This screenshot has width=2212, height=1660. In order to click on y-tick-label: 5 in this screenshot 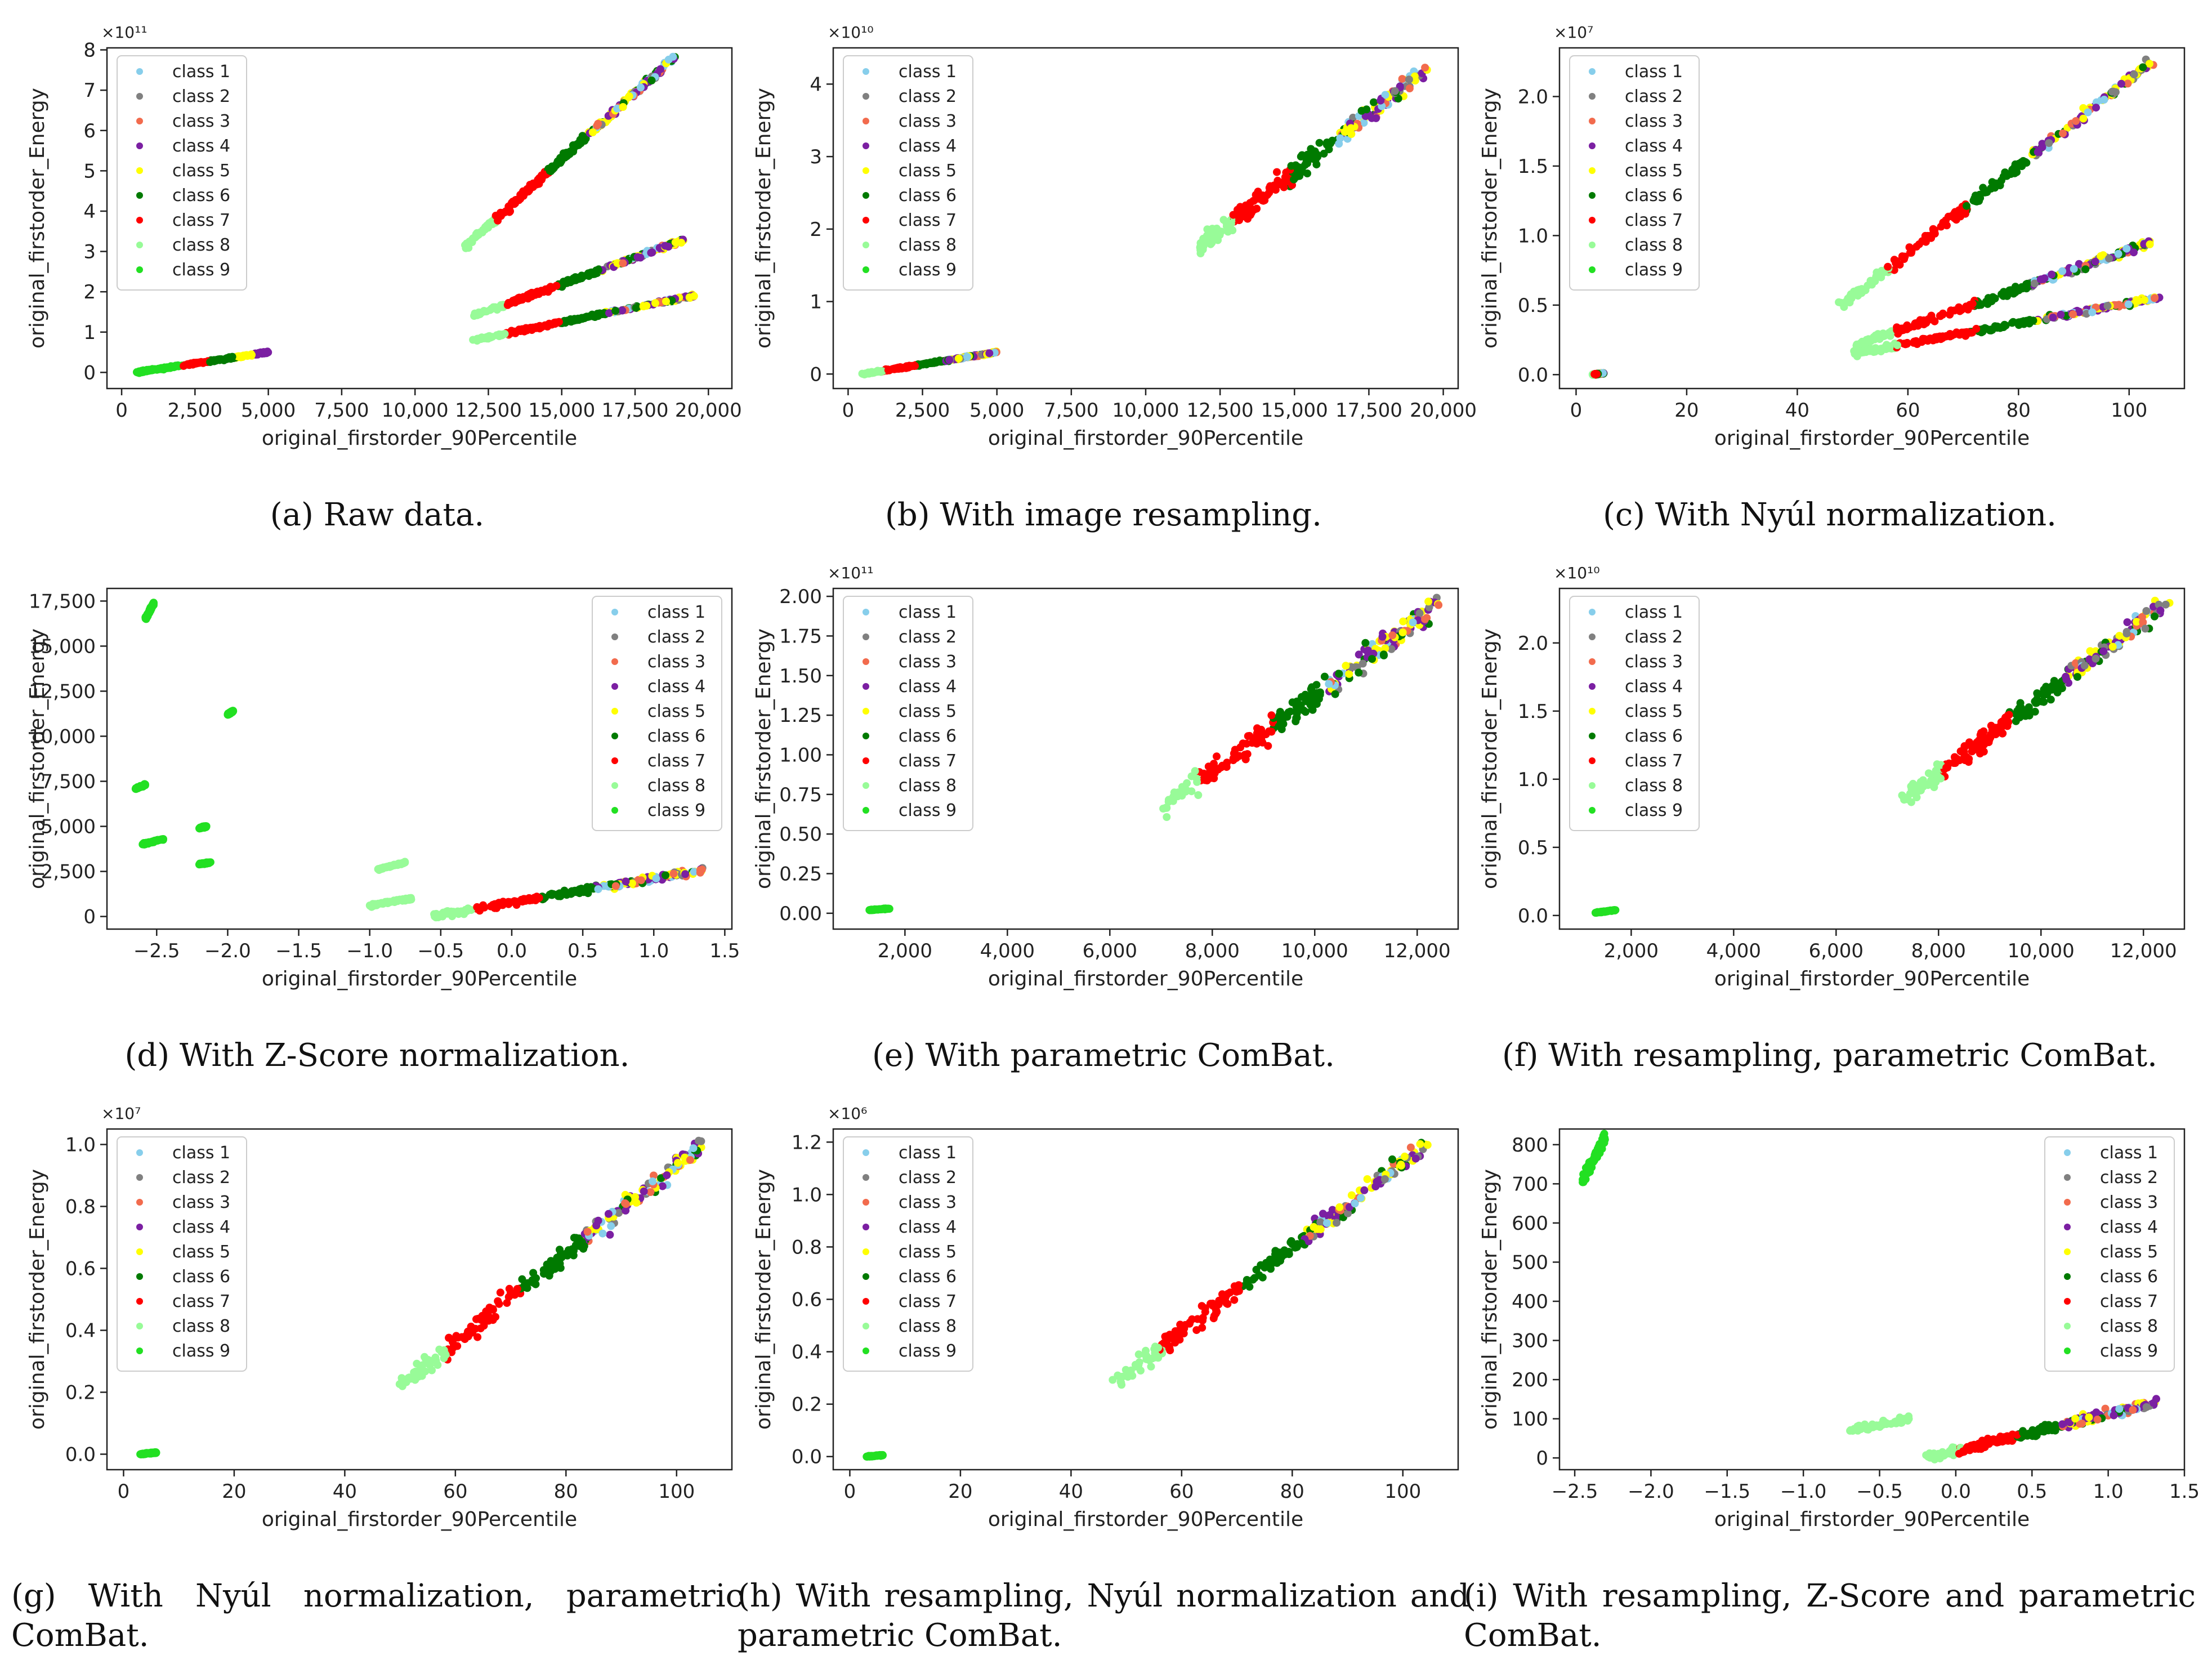, I will do `click(89, 171)`.